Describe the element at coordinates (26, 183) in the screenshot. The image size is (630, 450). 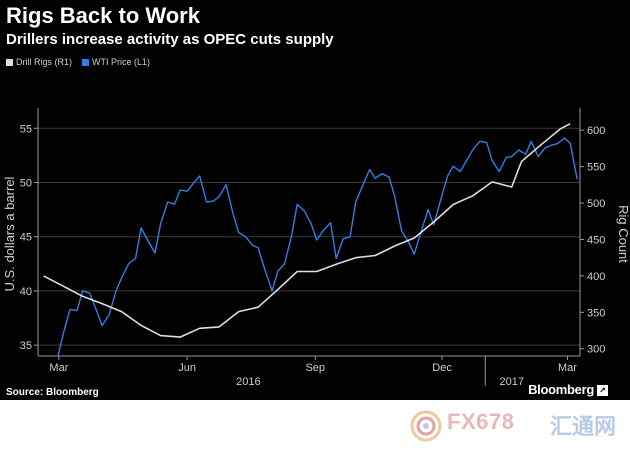
I see `left-tick-label: 50` at that location.